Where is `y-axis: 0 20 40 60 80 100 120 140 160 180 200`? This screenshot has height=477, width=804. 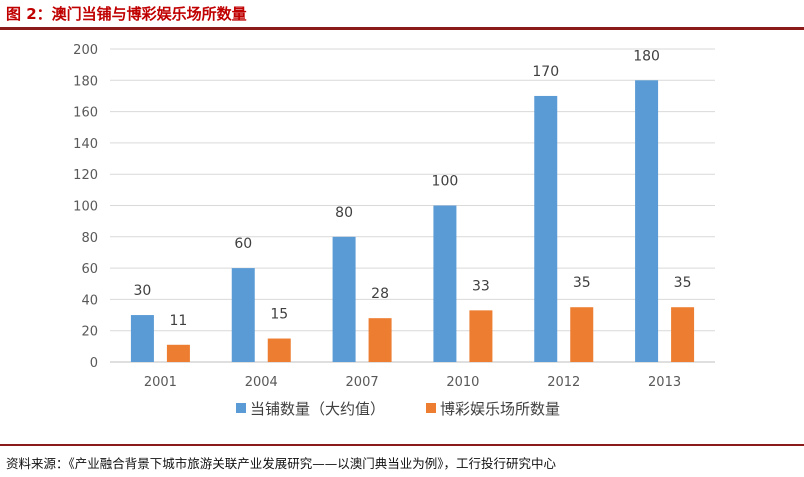 y-axis: 0 20 40 60 80 100 120 140 160 180 200 is located at coordinates (85, 207).